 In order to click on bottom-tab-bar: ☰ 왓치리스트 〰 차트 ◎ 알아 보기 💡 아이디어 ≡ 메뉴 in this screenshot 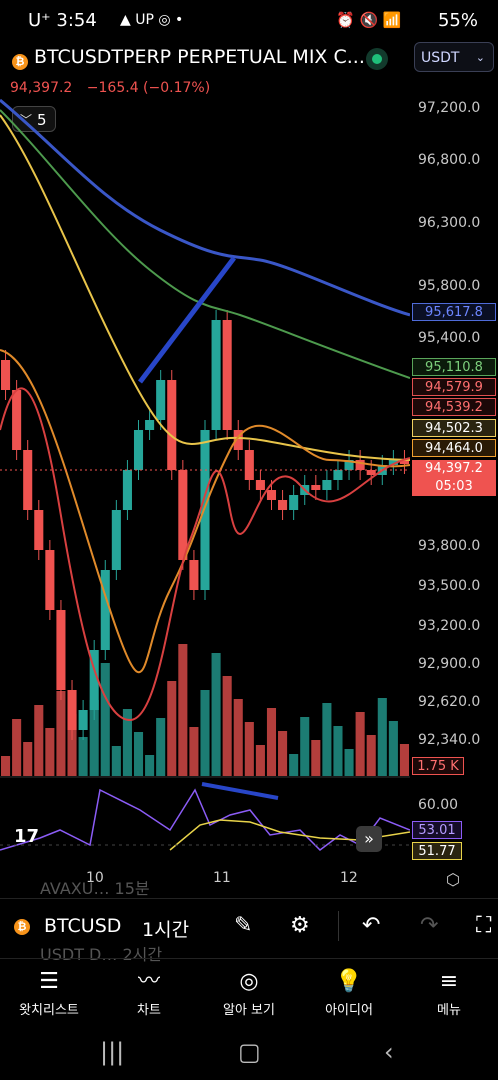, I will do `click(249, 993)`.